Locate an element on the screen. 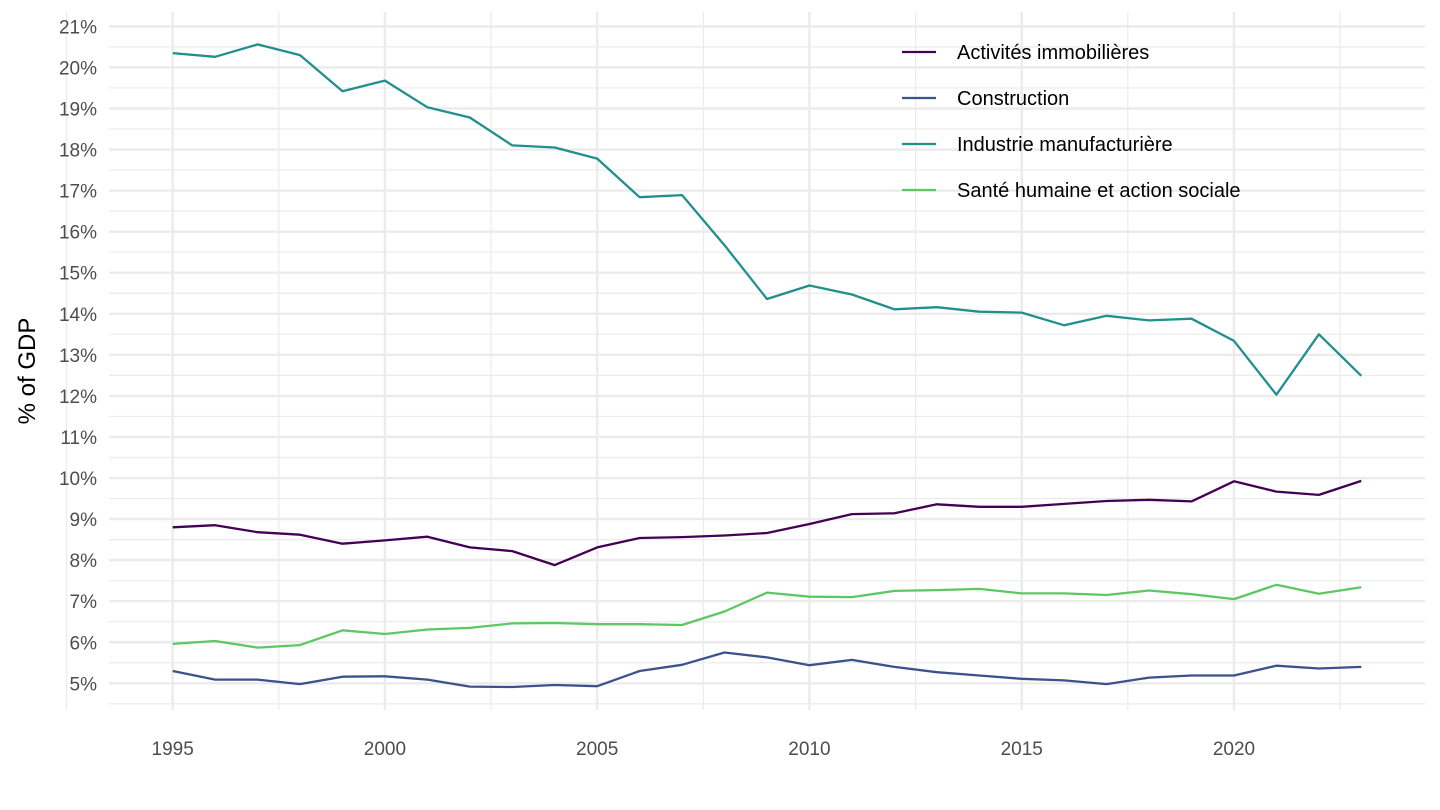  legend-label: Santé humaine et action sociale is located at coordinates (1099, 191).